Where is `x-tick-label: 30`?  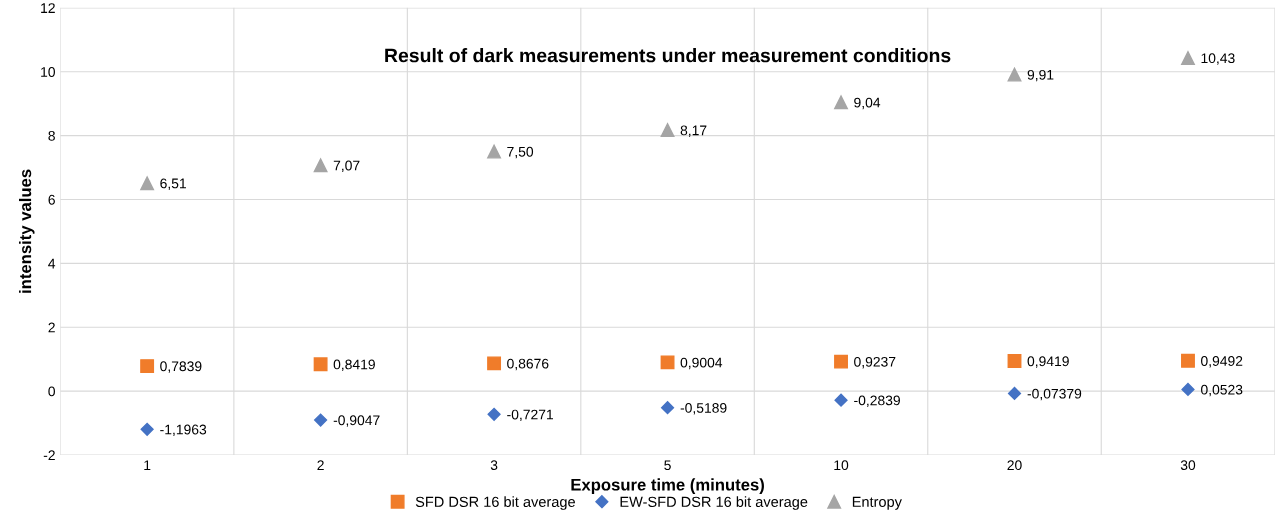 x-tick-label: 30 is located at coordinates (1188, 465).